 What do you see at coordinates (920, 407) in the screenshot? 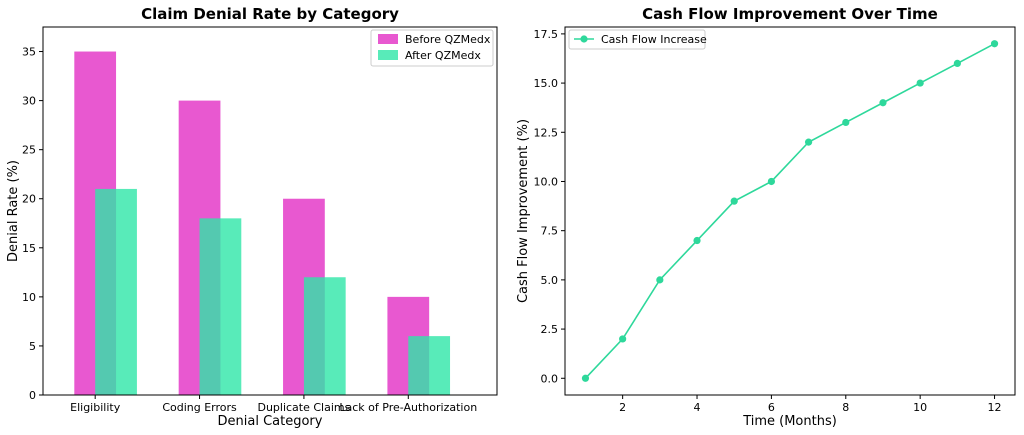
I see `x-tick-label: 10` at bounding box center [920, 407].